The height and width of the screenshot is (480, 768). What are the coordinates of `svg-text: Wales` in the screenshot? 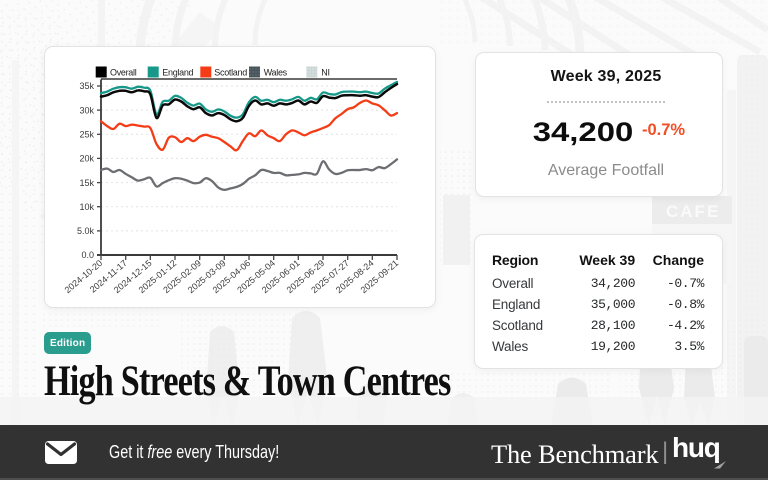 It's located at (276, 73).